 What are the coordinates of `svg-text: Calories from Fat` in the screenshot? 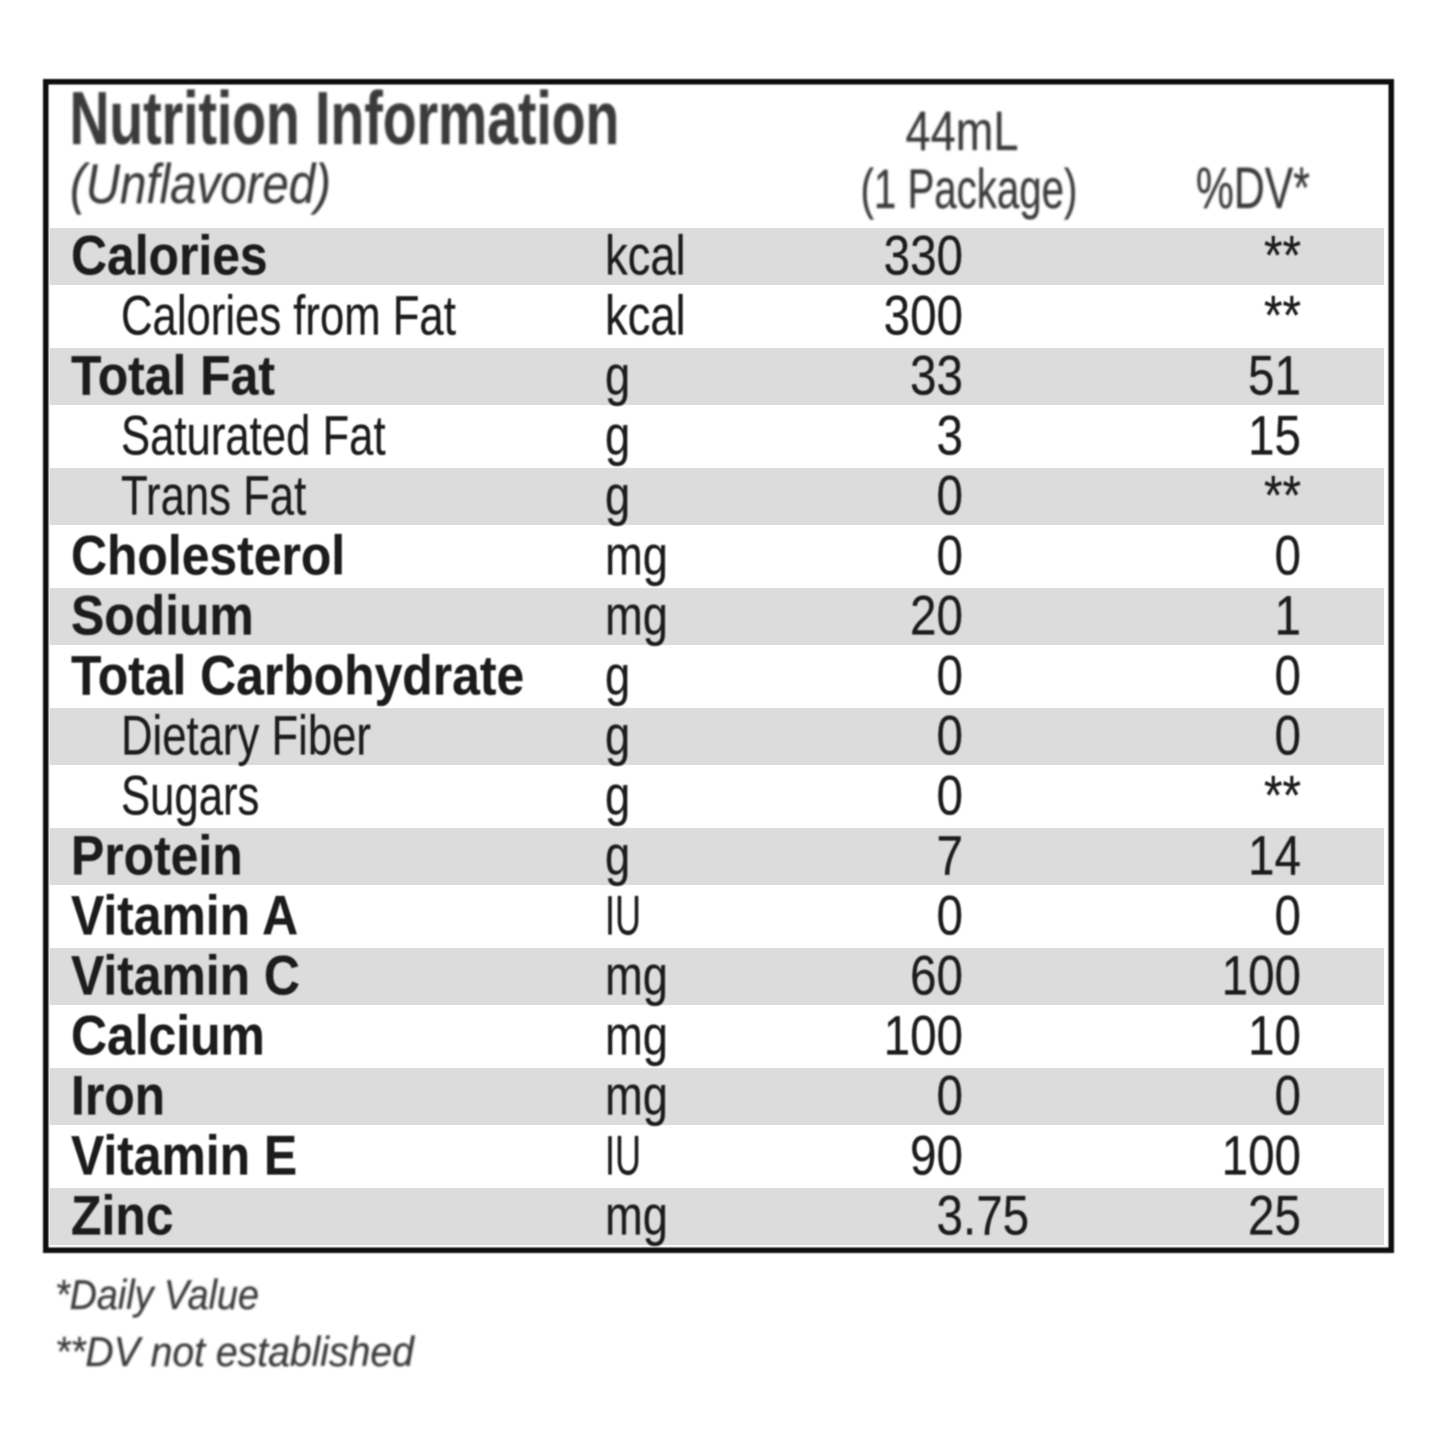 It's located at (288, 315).